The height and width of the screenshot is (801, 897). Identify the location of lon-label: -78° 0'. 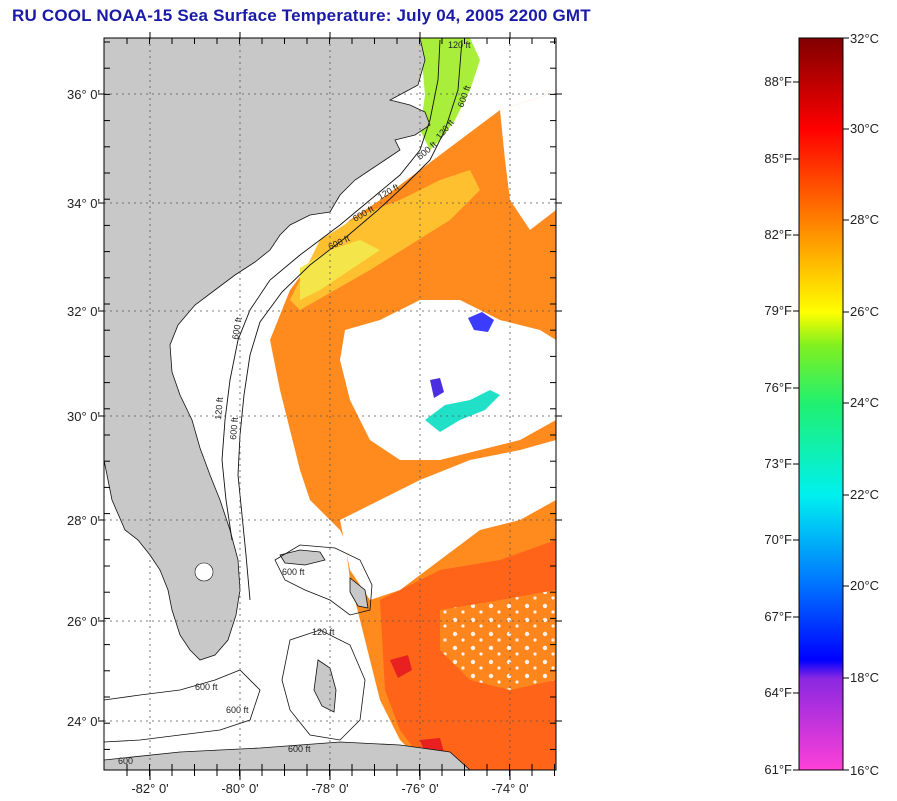
(329, 788).